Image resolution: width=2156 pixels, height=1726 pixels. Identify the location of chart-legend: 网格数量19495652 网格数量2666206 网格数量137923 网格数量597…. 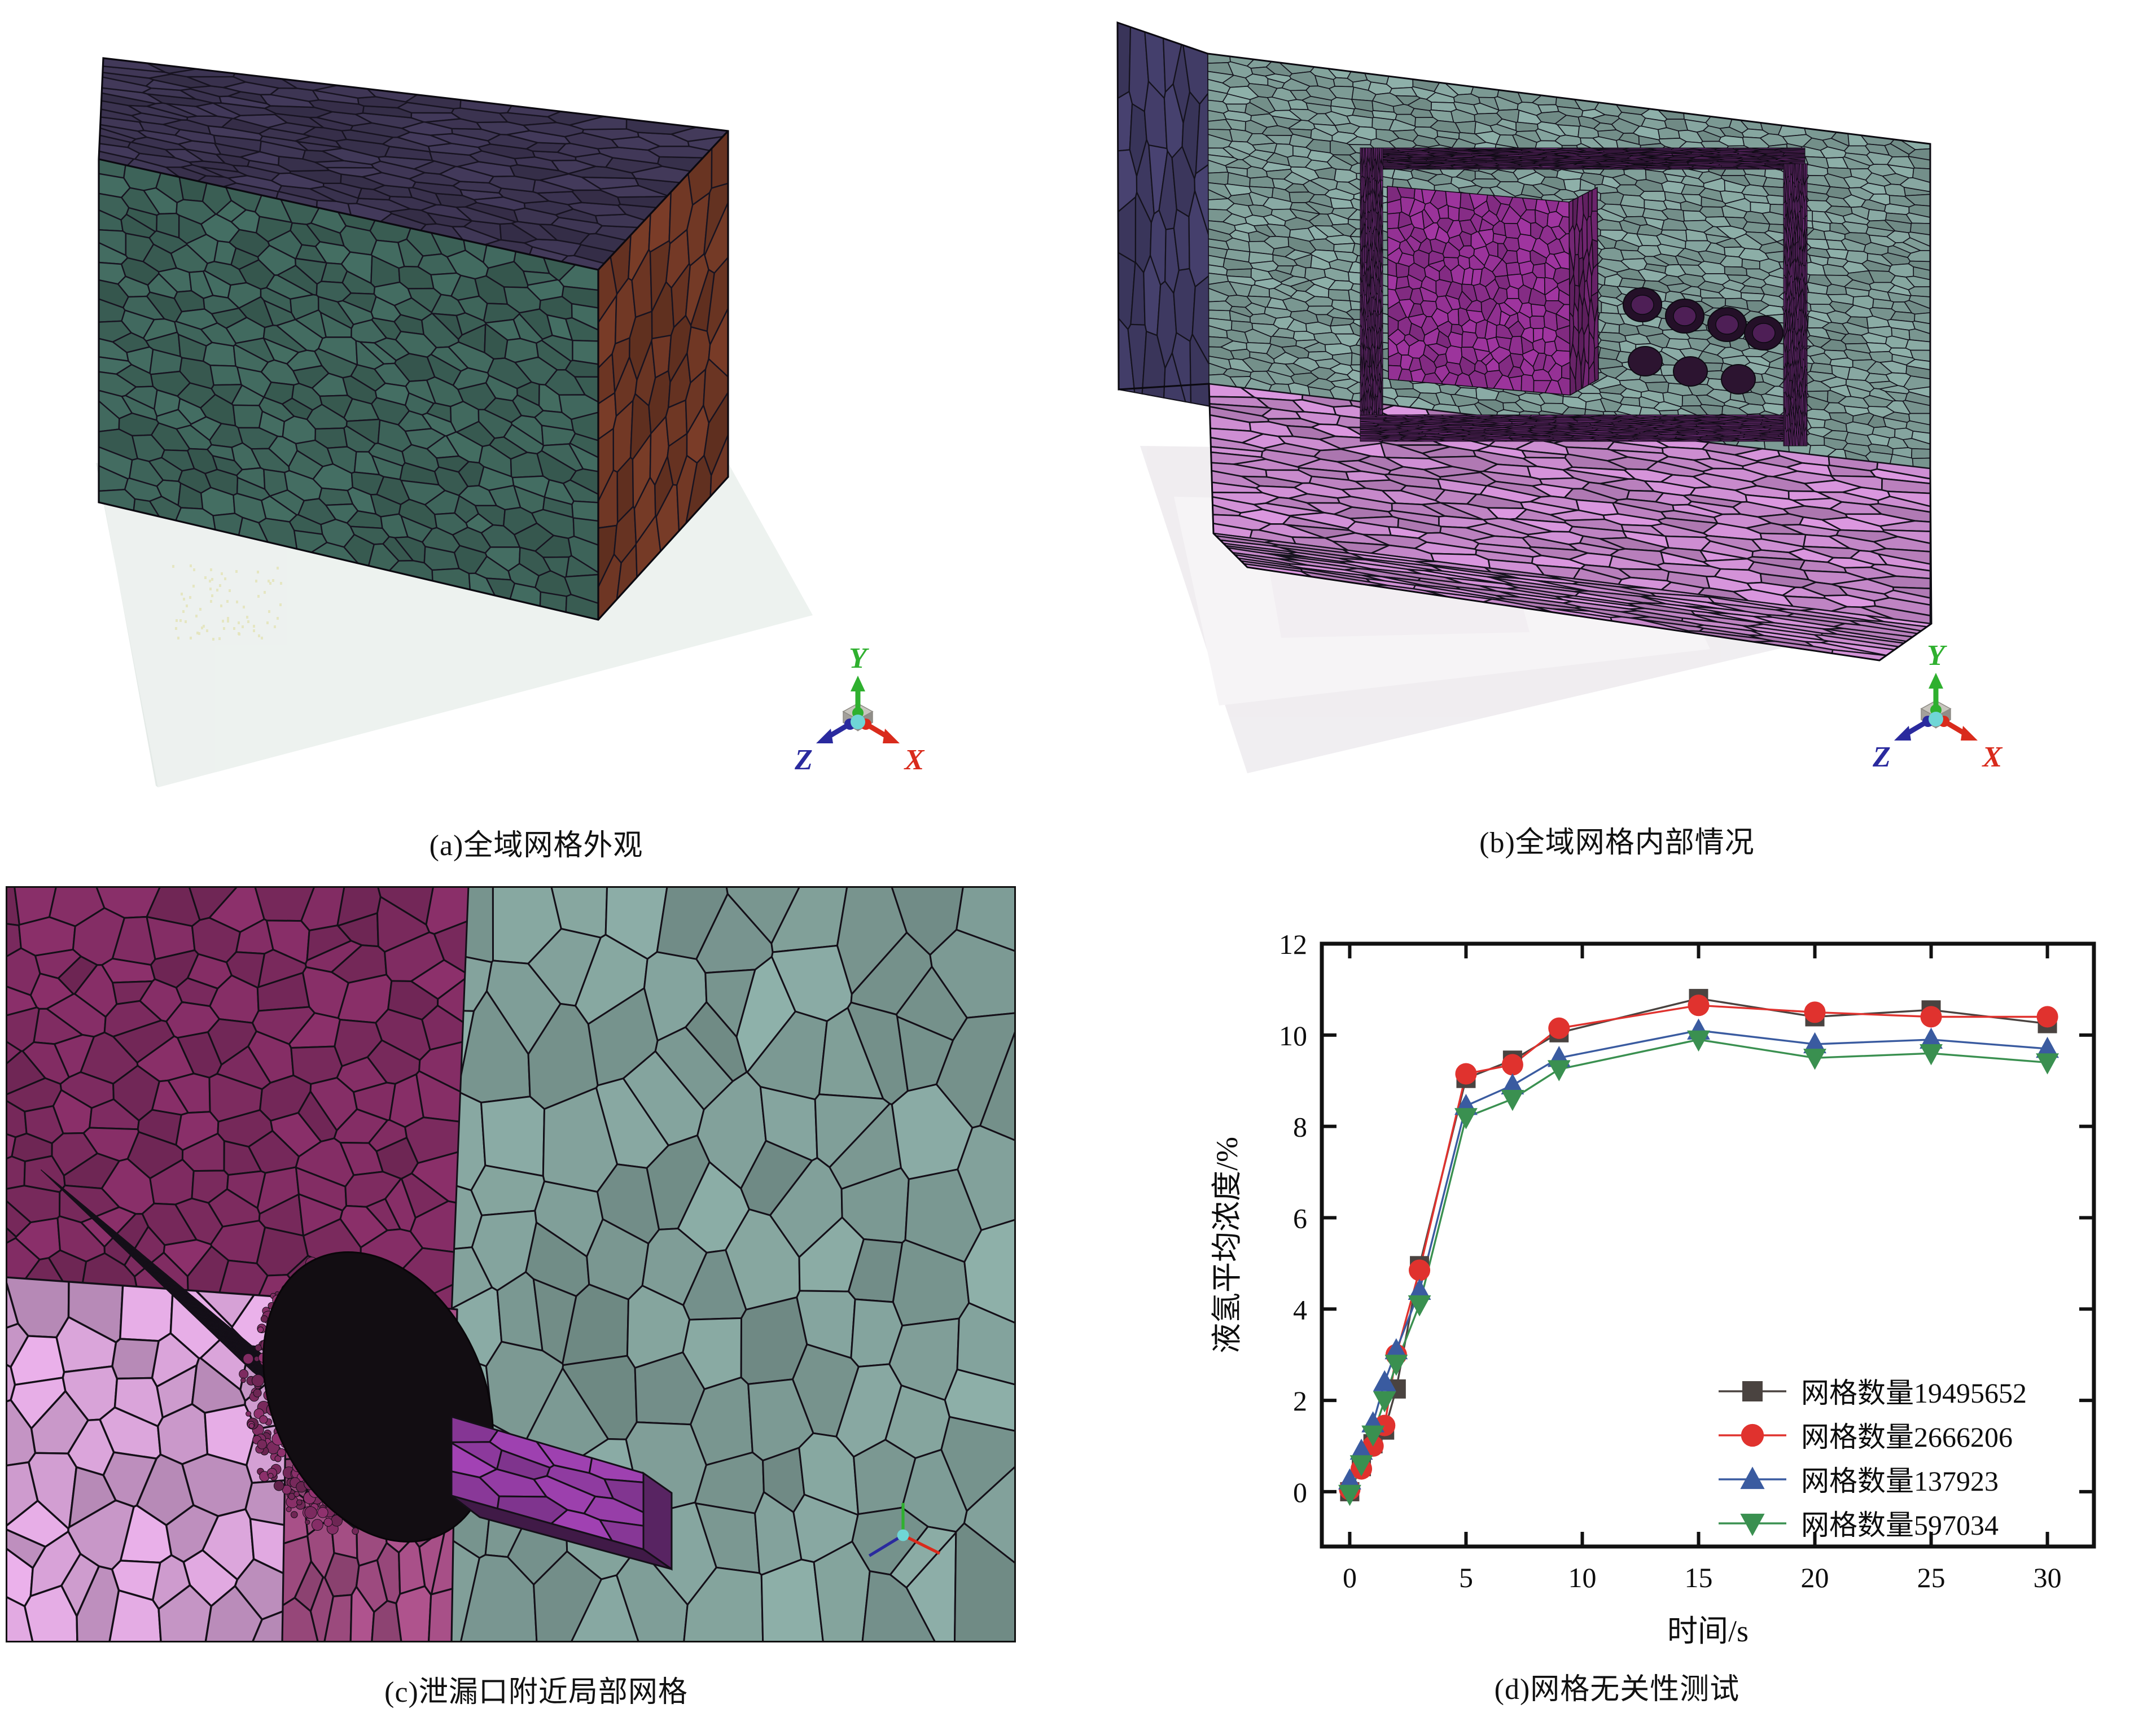
(1873, 1459).